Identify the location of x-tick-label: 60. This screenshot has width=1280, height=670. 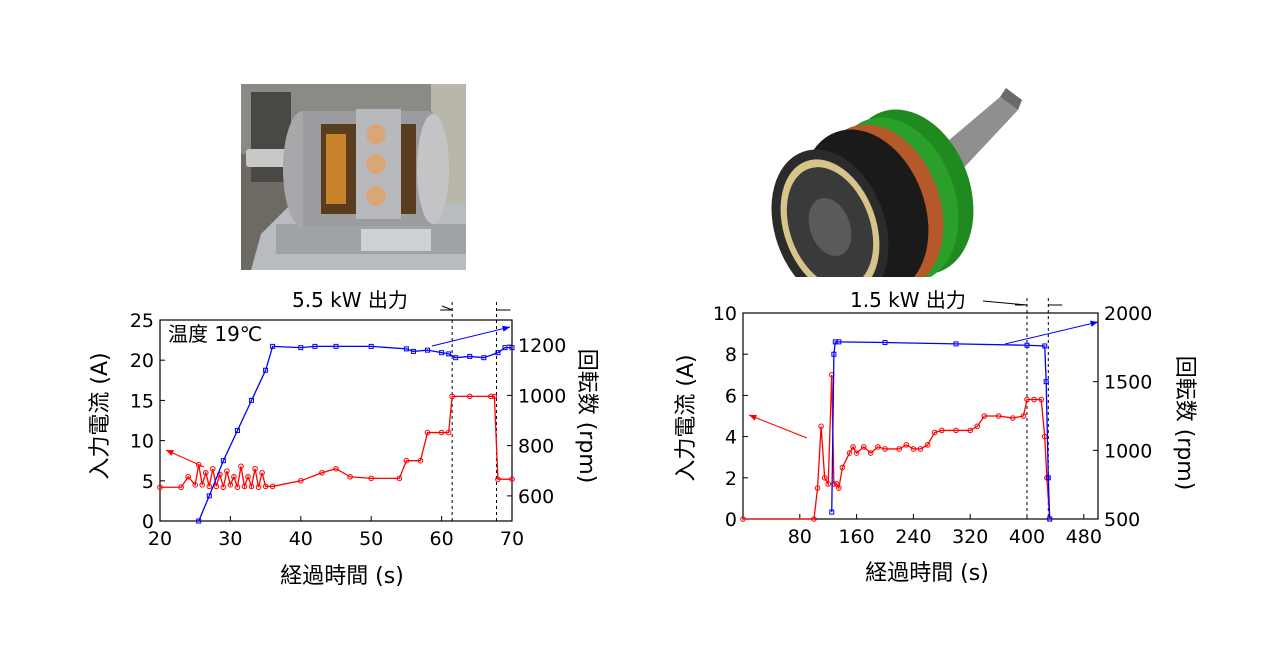
(442, 539).